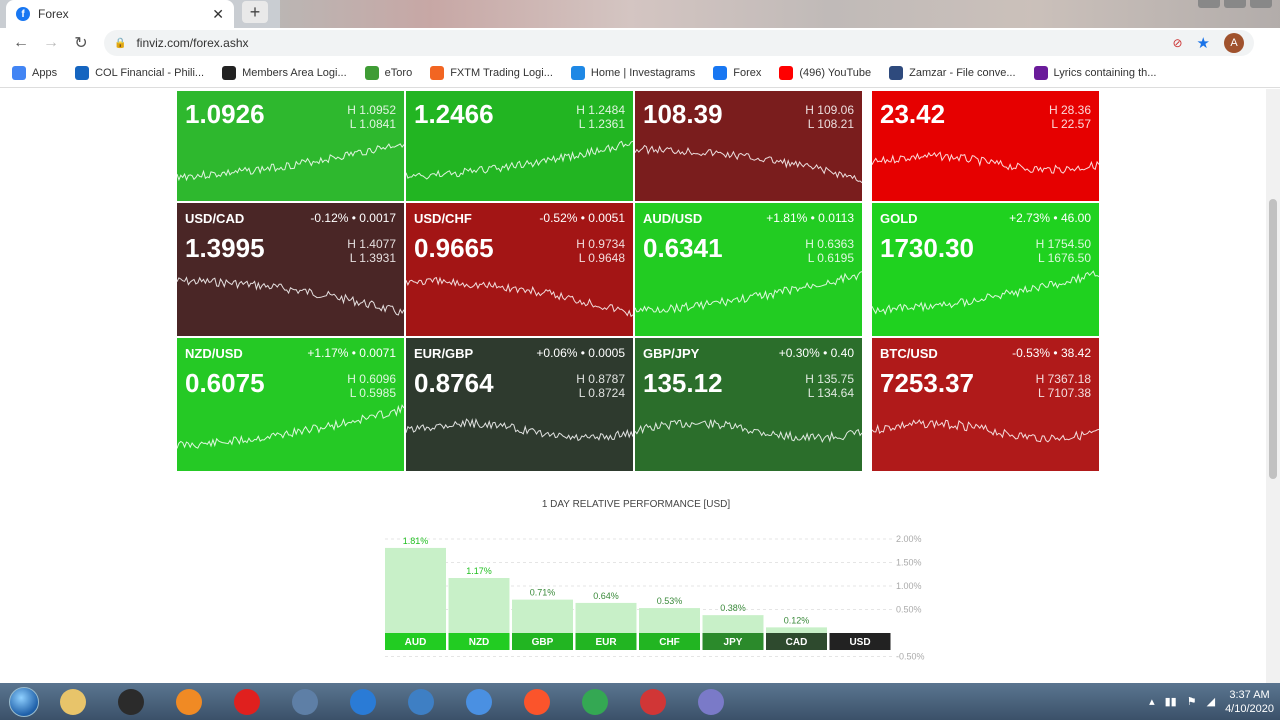 Image resolution: width=1280 pixels, height=720 pixels. What do you see at coordinates (392, 702) in the screenshot?
I see `taskbar-apps` at bounding box center [392, 702].